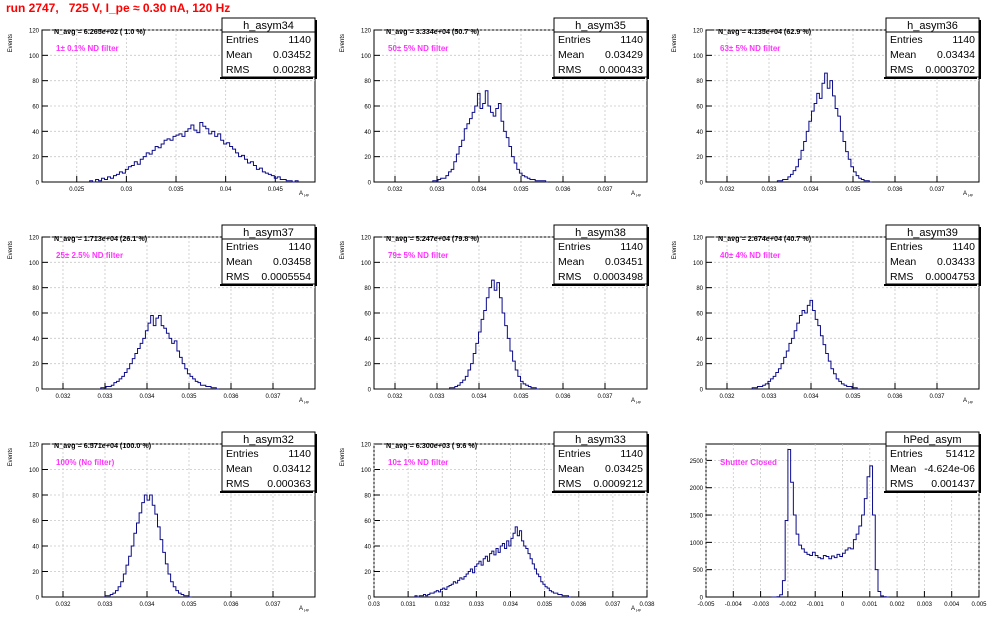 The height and width of the screenshot is (622, 996). What do you see at coordinates (903, 469) in the screenshot?
I see `stats-label: Mean` at bounding box center [903, 469].